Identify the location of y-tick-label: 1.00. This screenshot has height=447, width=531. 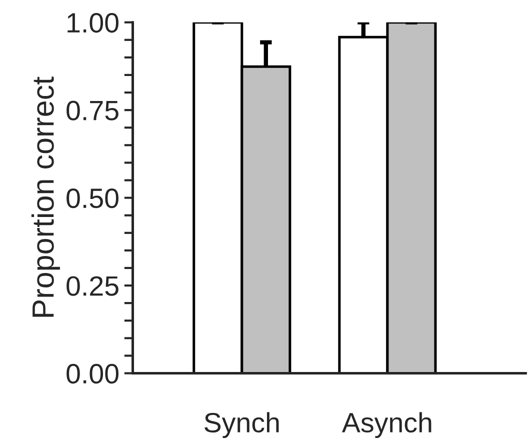
(93, 23).